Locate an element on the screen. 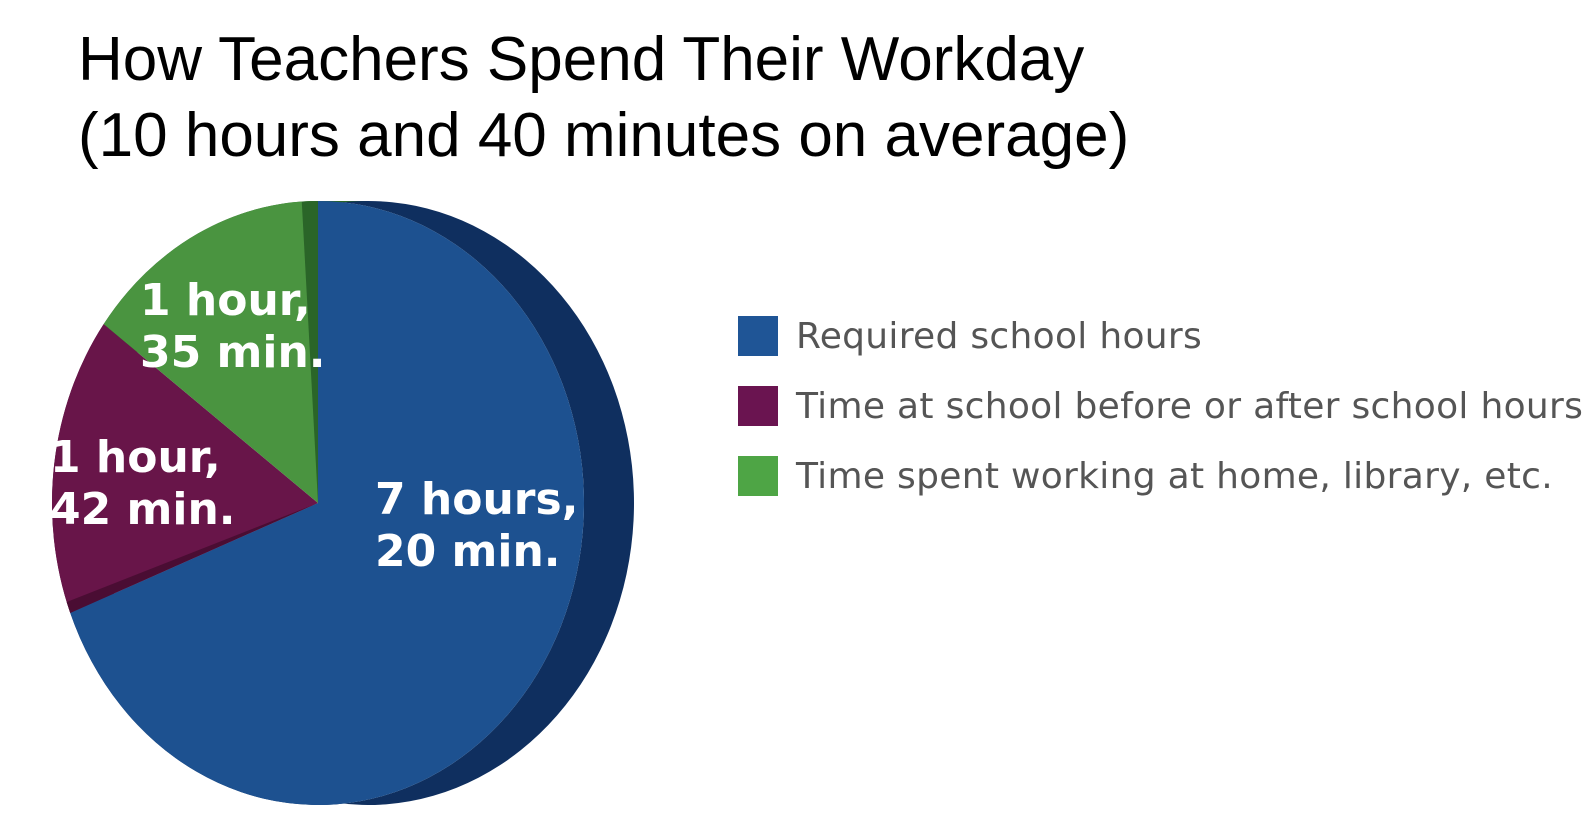 The height and width of the screenshot is (836, 1586). legend-label-required-hours: Required school hours is located at coordinates (999, 336).